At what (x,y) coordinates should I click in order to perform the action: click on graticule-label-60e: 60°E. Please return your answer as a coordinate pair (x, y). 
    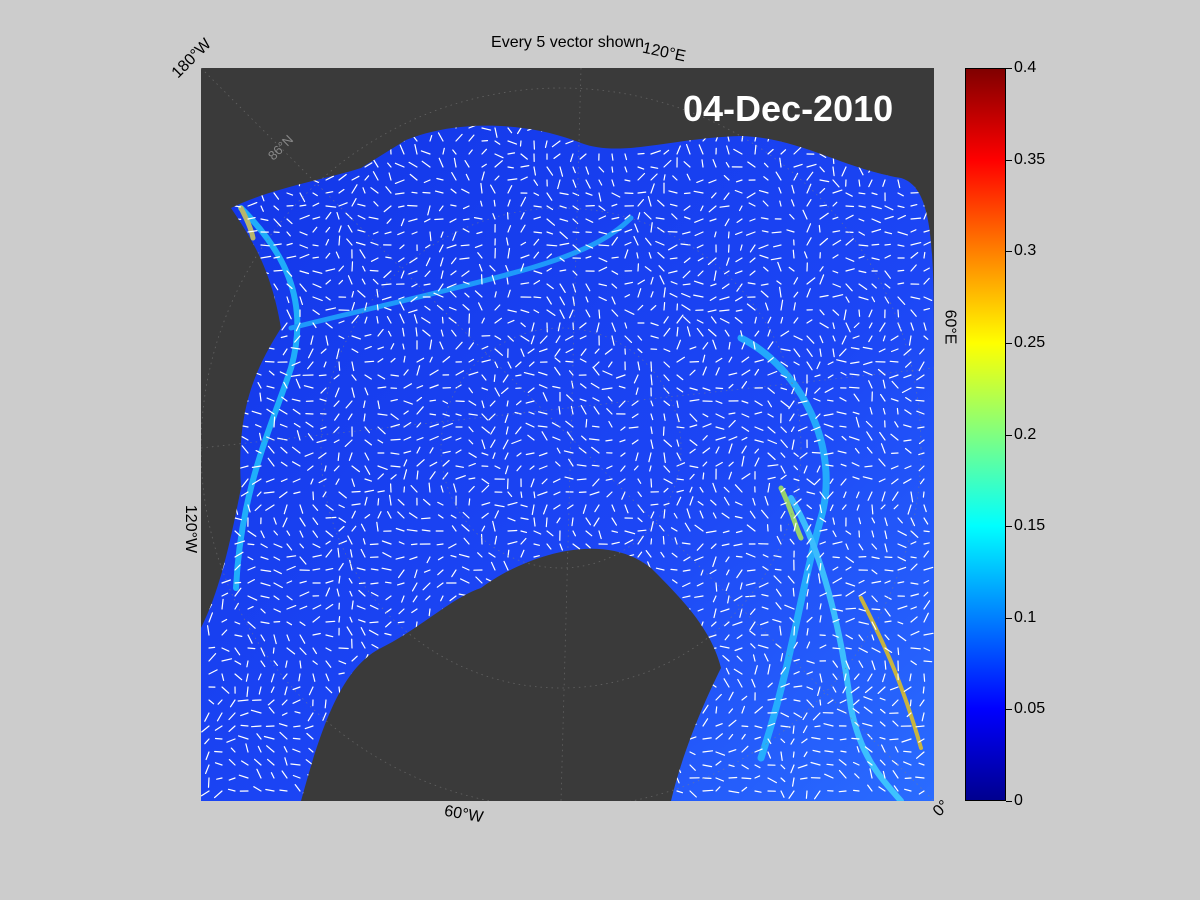
    Looking at the image, I should click on (950, 327).